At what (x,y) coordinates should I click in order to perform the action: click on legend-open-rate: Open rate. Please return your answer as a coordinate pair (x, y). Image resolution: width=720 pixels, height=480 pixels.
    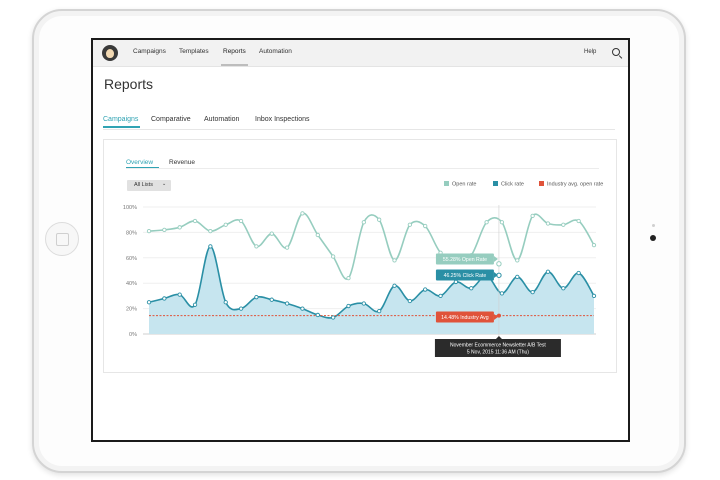
    Looking at the image, I should click on (460, 184).